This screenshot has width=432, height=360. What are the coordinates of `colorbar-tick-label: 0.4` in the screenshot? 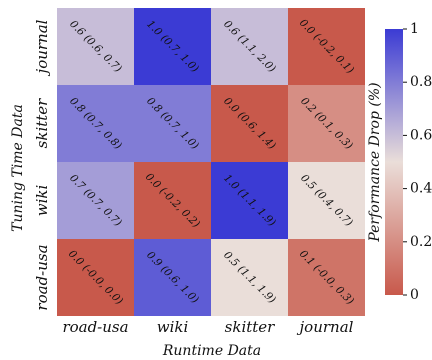 It's located at (421, 189).